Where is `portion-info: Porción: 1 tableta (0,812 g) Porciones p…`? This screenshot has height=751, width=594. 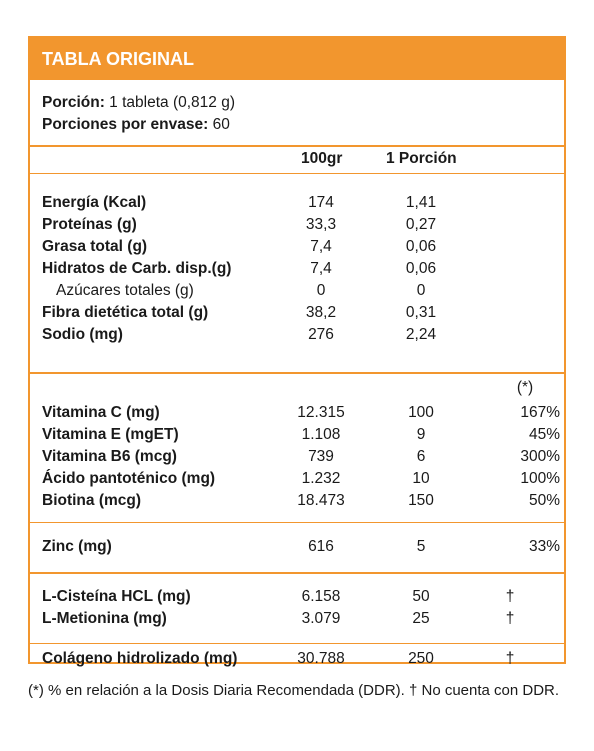
portion-info: Porción: 1 tableta (0,812 g) Porciones p… is located at coordinates (297, 112).